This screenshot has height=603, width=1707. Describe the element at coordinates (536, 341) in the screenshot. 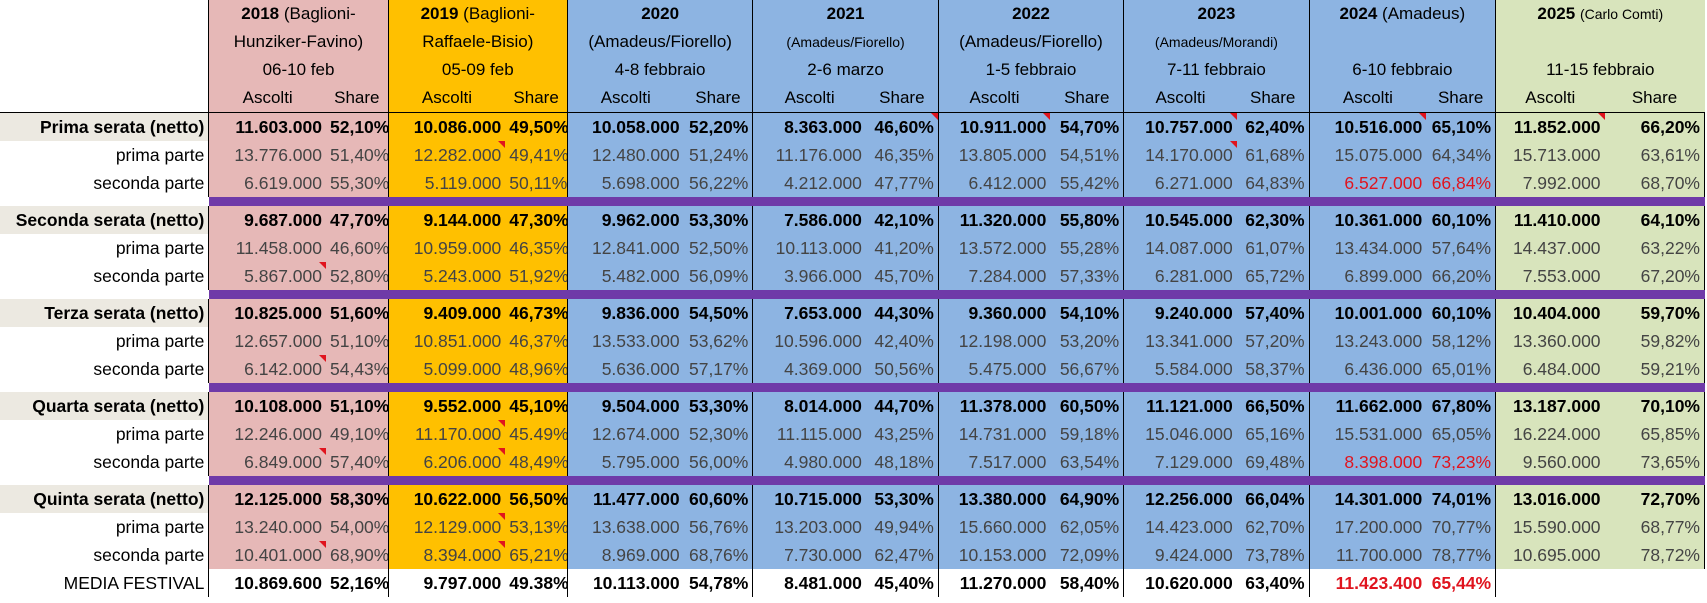

I see `share-value: 46,37%` at that location.